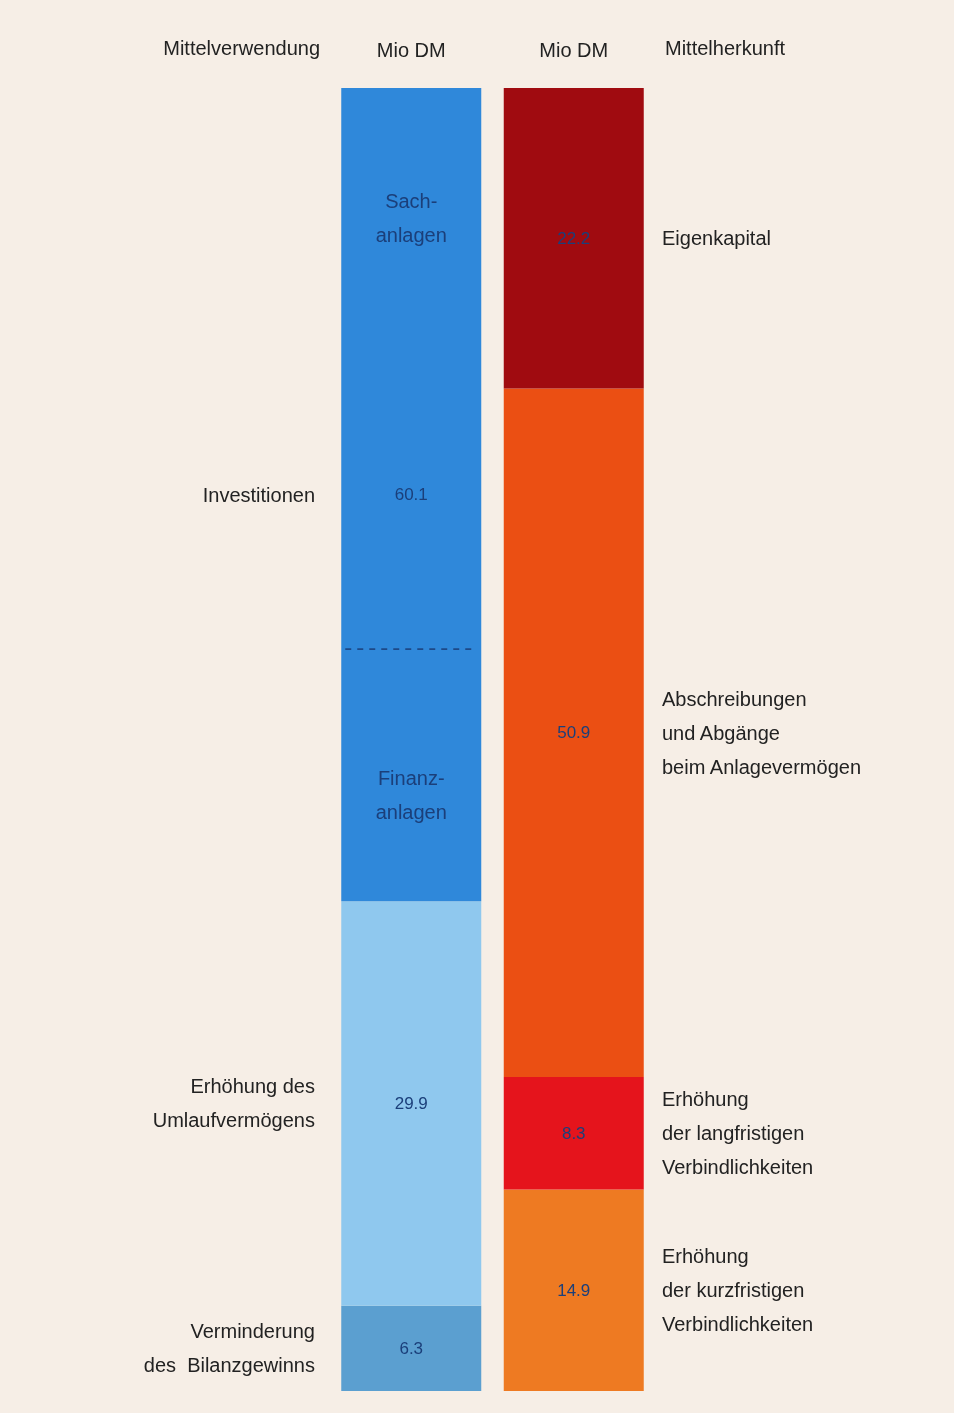  What do you see at coordinates (574, 238) in the screenshot?
I see `data-label: 22.2` at bounding box center [574, 238].